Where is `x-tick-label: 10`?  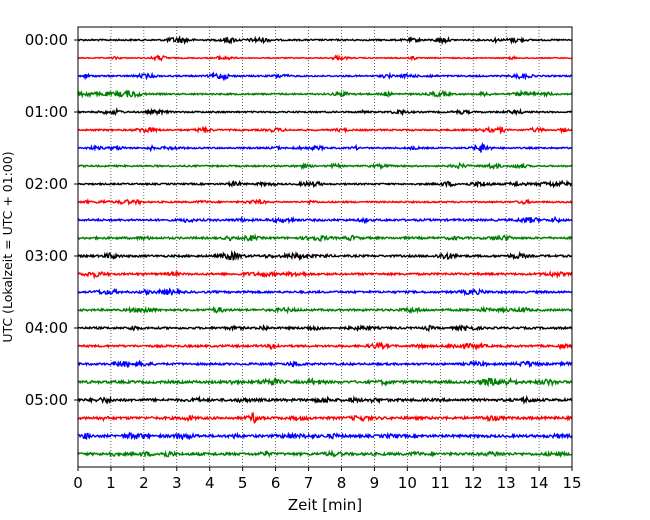
x-tick-label: 10 is located at coordinates (407, 483).